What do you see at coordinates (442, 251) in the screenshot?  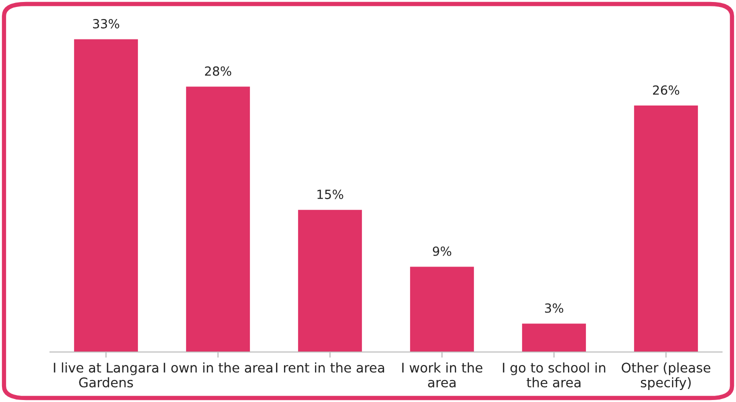 I see `data-label: 9%` at bounding box center [442, 251].